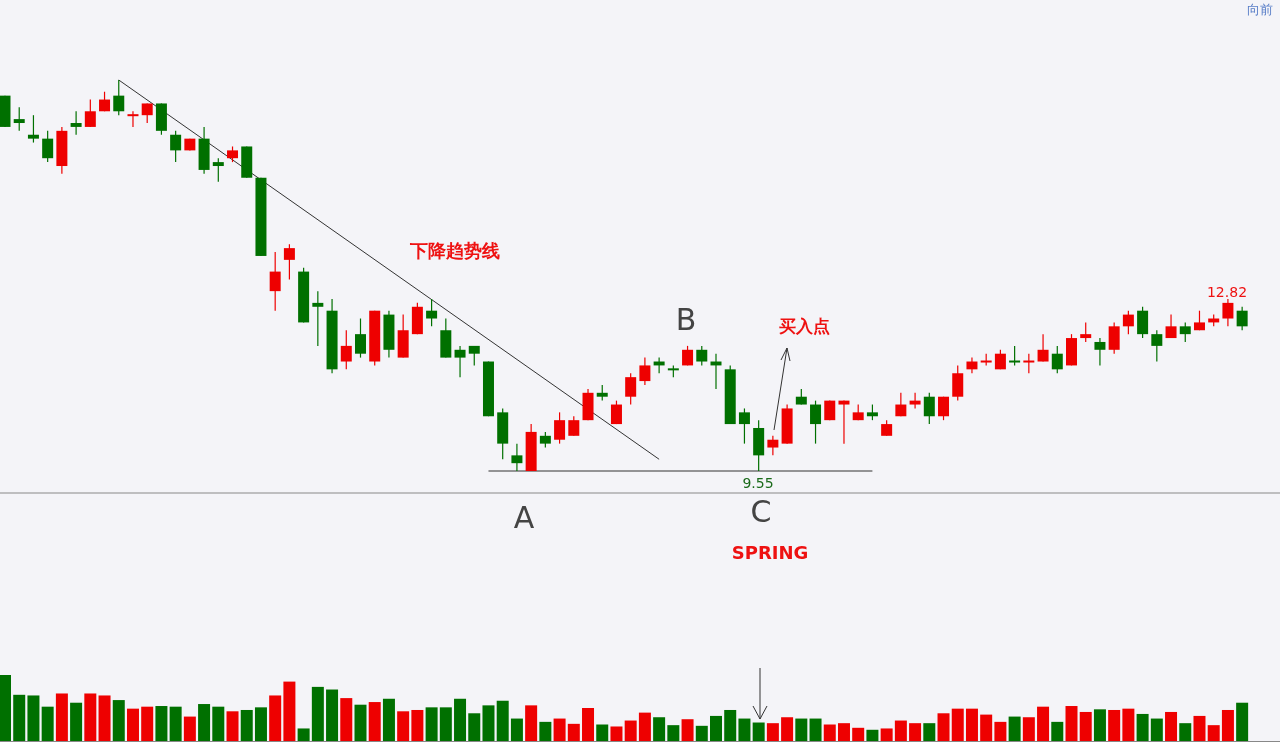 The image size is (1280, 742). Describe the element at coordinates (454, 250) in the screenshot. I see `annotation: 下降趋势线` at that location.